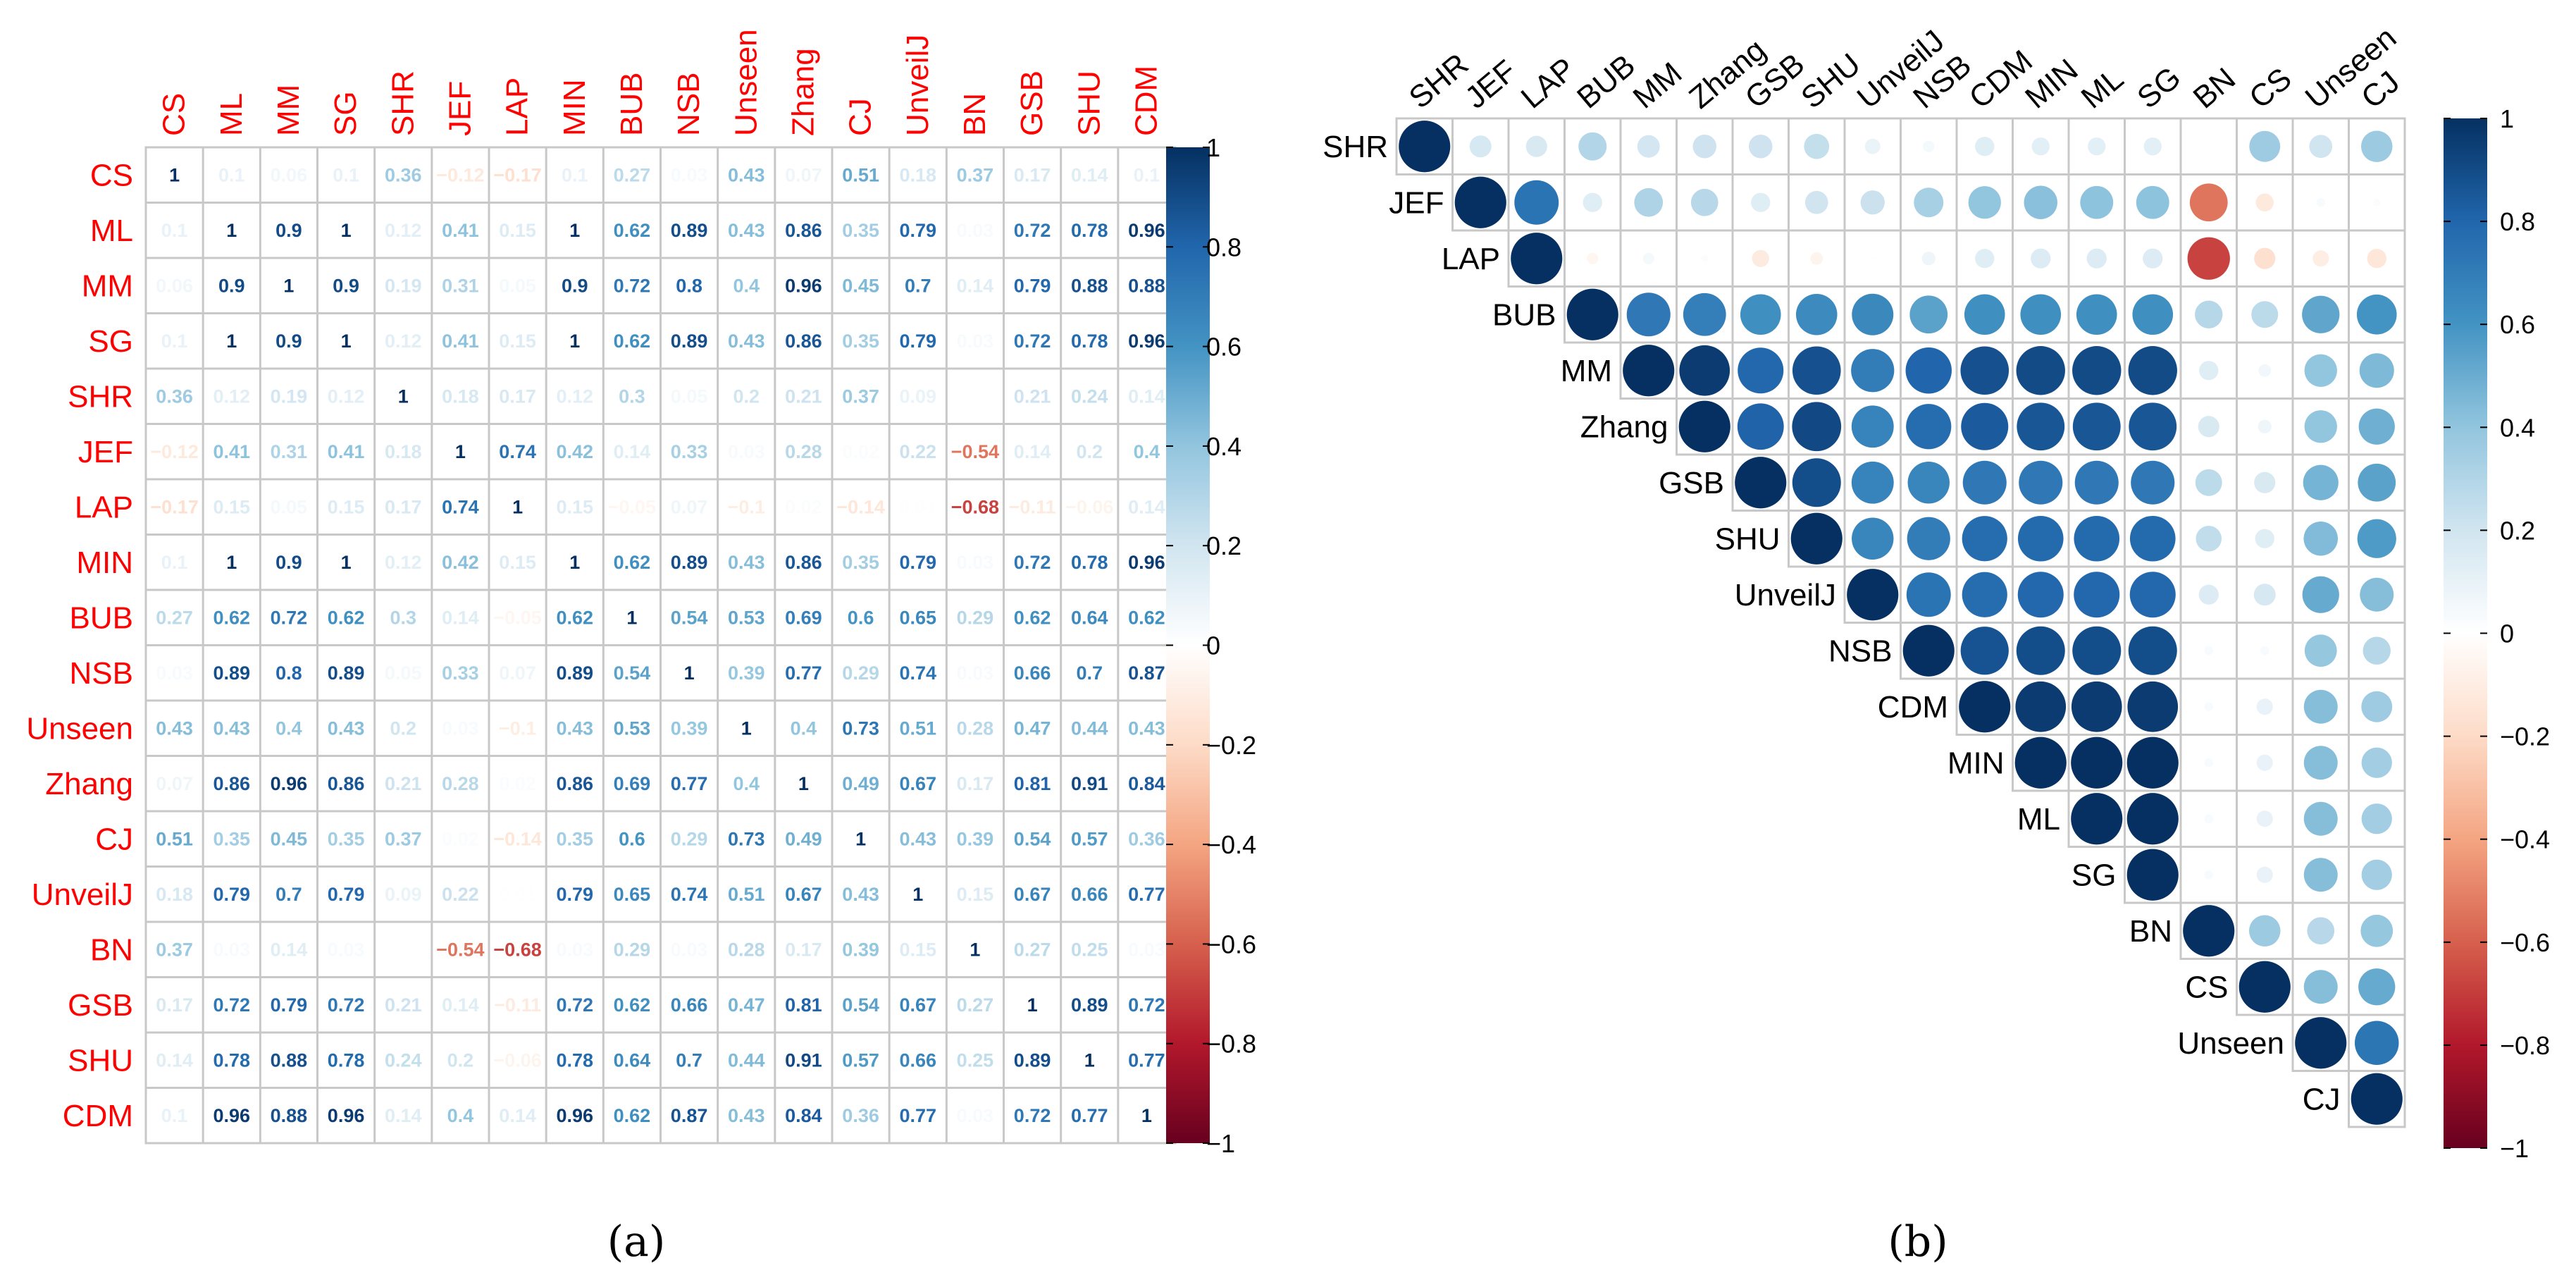  What do you see at coordinates (517, 1005) in the screenshot?
I see `cell-value: −0.11` at bounding box center [517, 1005].